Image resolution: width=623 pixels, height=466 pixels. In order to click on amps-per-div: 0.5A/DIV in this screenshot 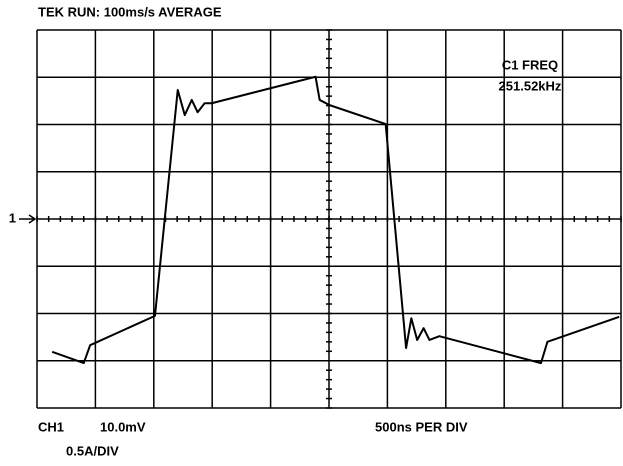, I will do `click(92, 450)`.